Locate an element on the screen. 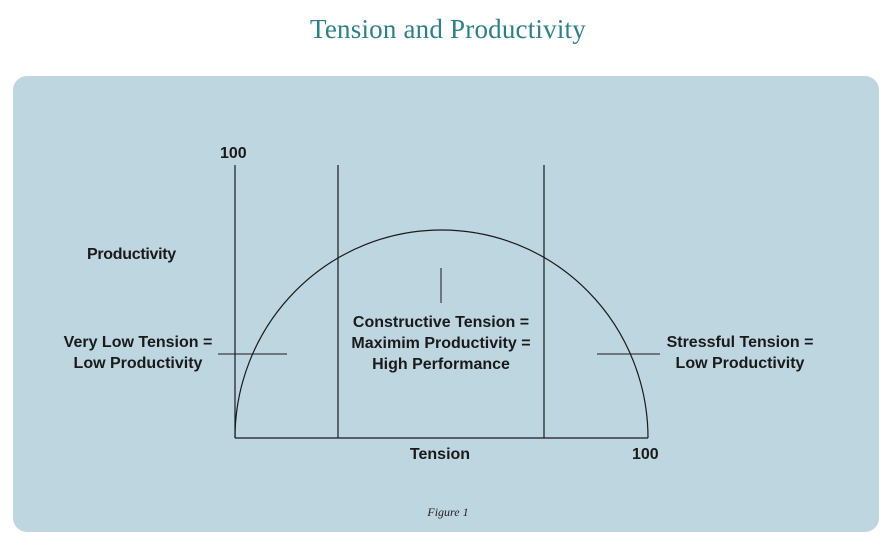 The image size is (896, 546). stressful-tension-line-2: Low Productivity is located at coordinates (740, 363).